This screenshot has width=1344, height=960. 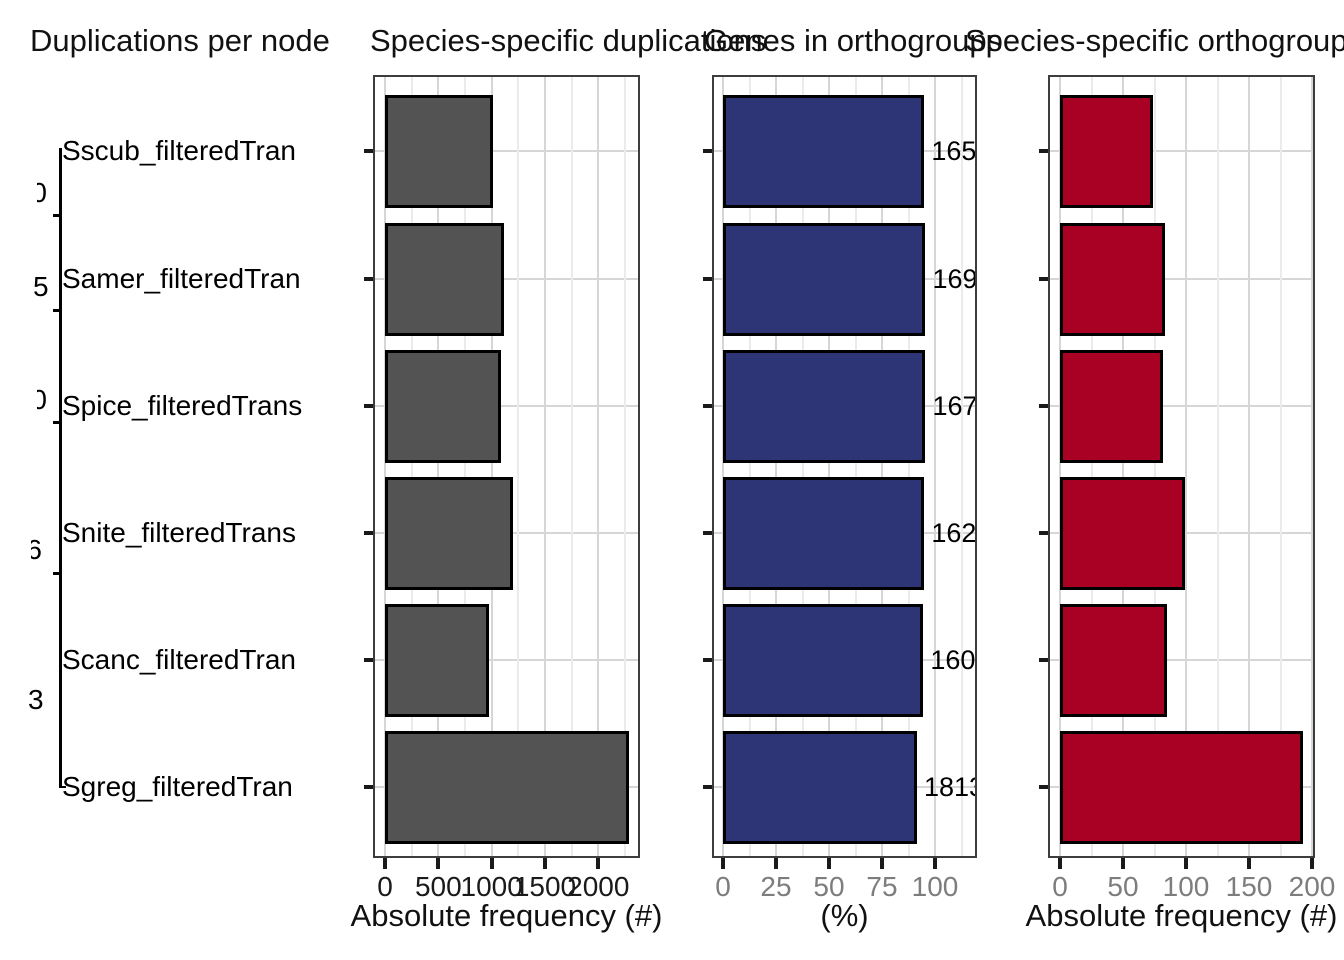 What do you see at coordinates (179, 150) in the screenshot?
I see `species-tip-label: Sscub_filteredTran` at bounding box center [179, 150].